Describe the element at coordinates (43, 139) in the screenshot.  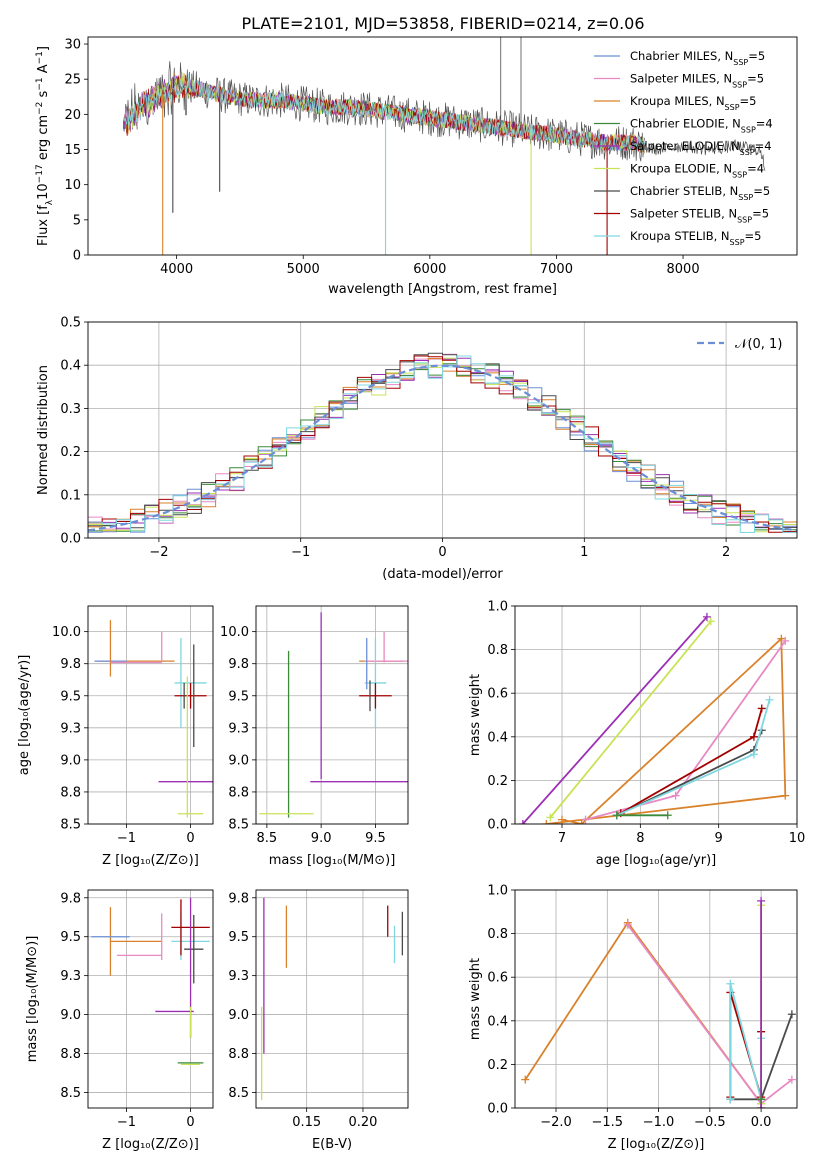
I see `y-axis-label-part: erg cm` at that location.